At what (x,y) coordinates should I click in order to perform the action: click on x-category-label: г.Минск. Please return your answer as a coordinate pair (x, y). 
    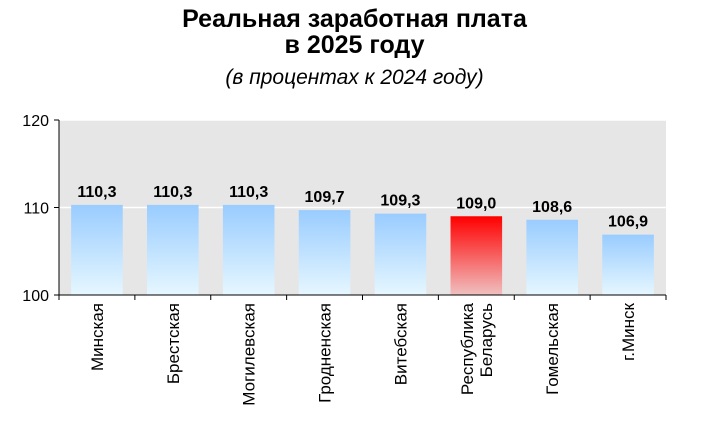
    Looking at the image, I should click on (628, 331).